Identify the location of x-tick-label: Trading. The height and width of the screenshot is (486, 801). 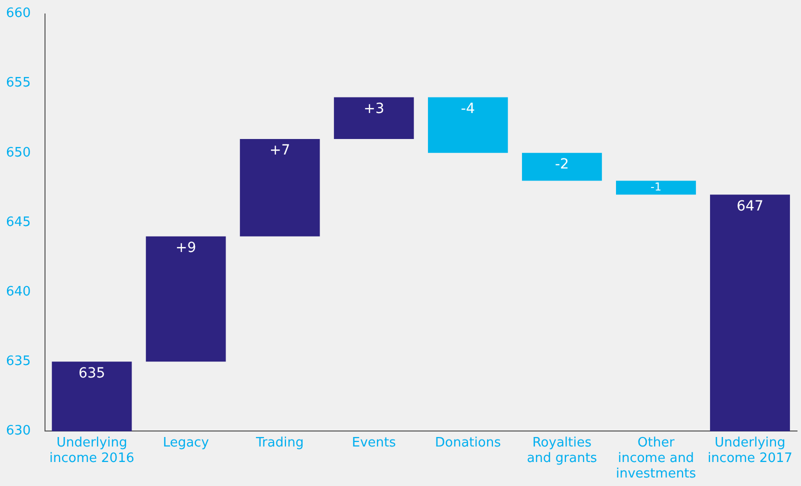
(279, 442).